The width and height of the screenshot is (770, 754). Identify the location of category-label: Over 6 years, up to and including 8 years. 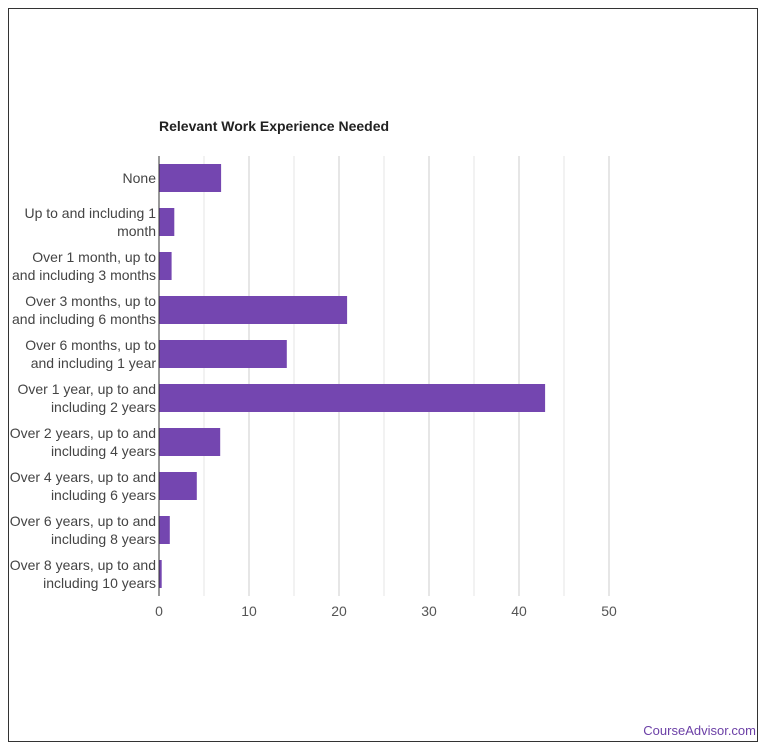
(82, 530).